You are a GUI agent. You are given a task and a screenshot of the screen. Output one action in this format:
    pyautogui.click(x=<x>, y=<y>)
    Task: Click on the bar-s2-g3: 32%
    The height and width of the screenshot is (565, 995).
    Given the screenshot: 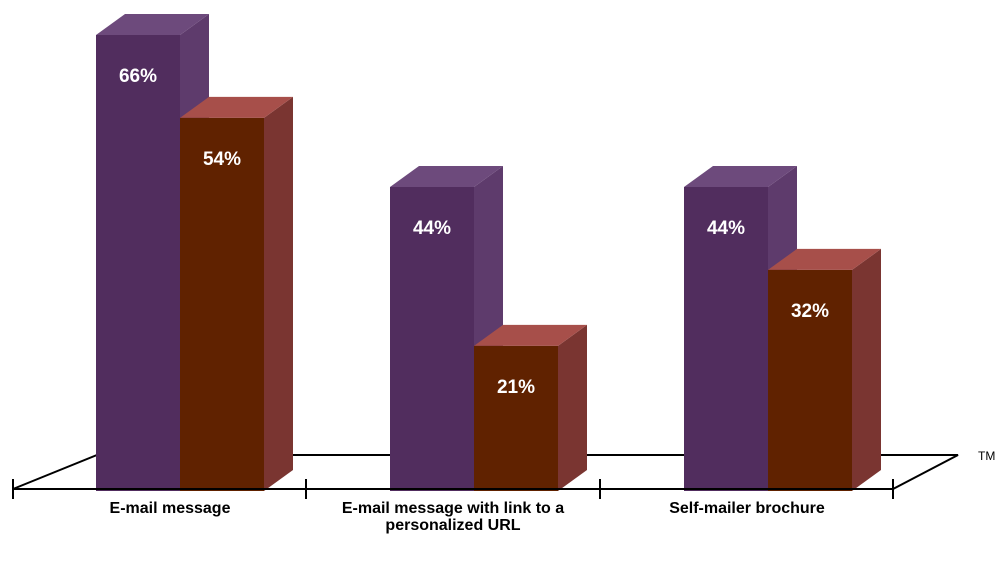 What is the action you would take?
    pyautogui.click(x=824, y=369)
    